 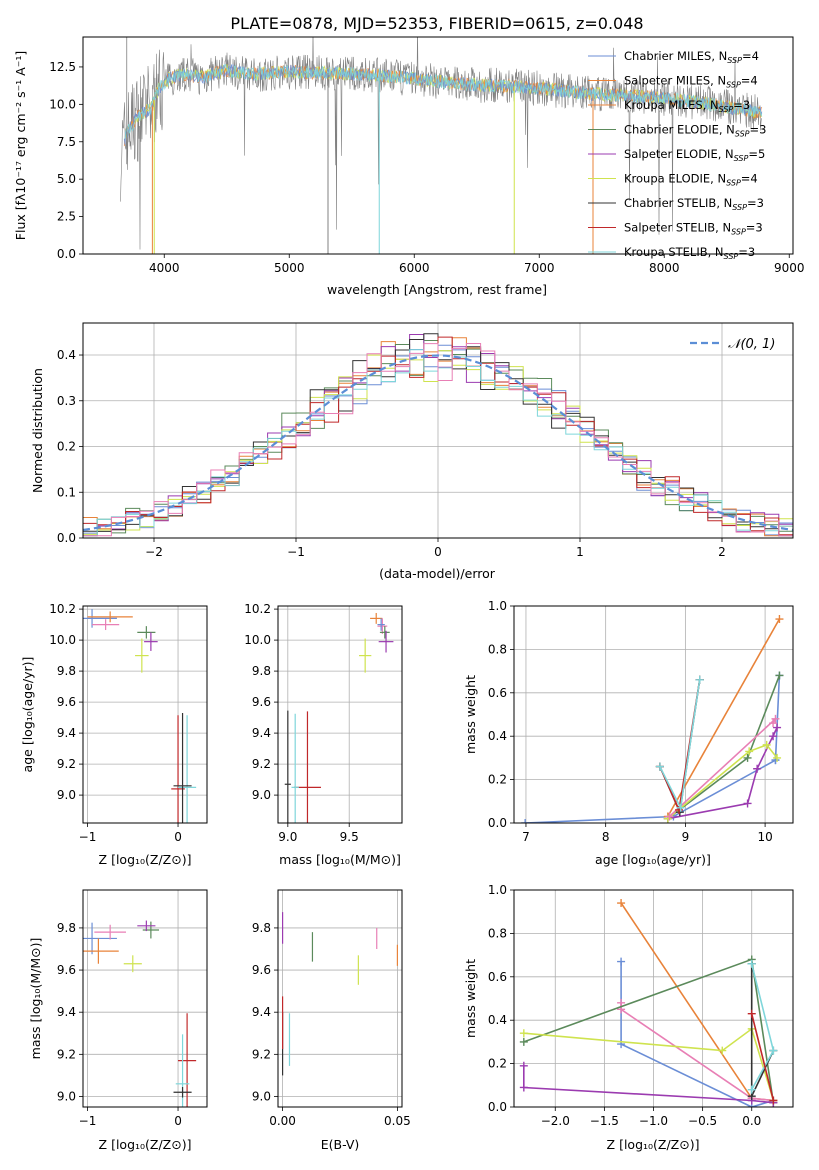 I want to click on y-axis-label: age [log₁₀(age/yr)], so click(x=27, y=715).